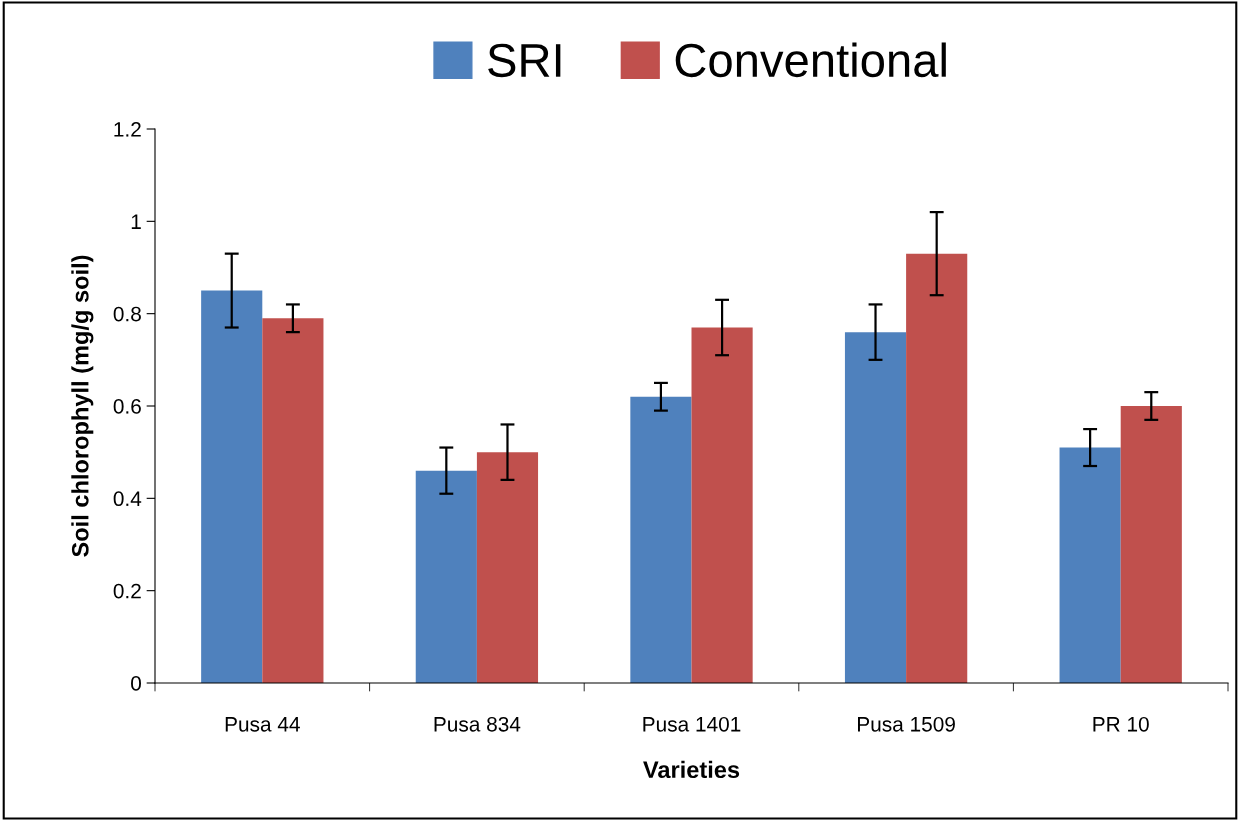 This screenshot has width=1240, height=821. Describe the element at coordinates (127, 591) in the screenshot. I see `y-tick-label: 0.2` at that location.